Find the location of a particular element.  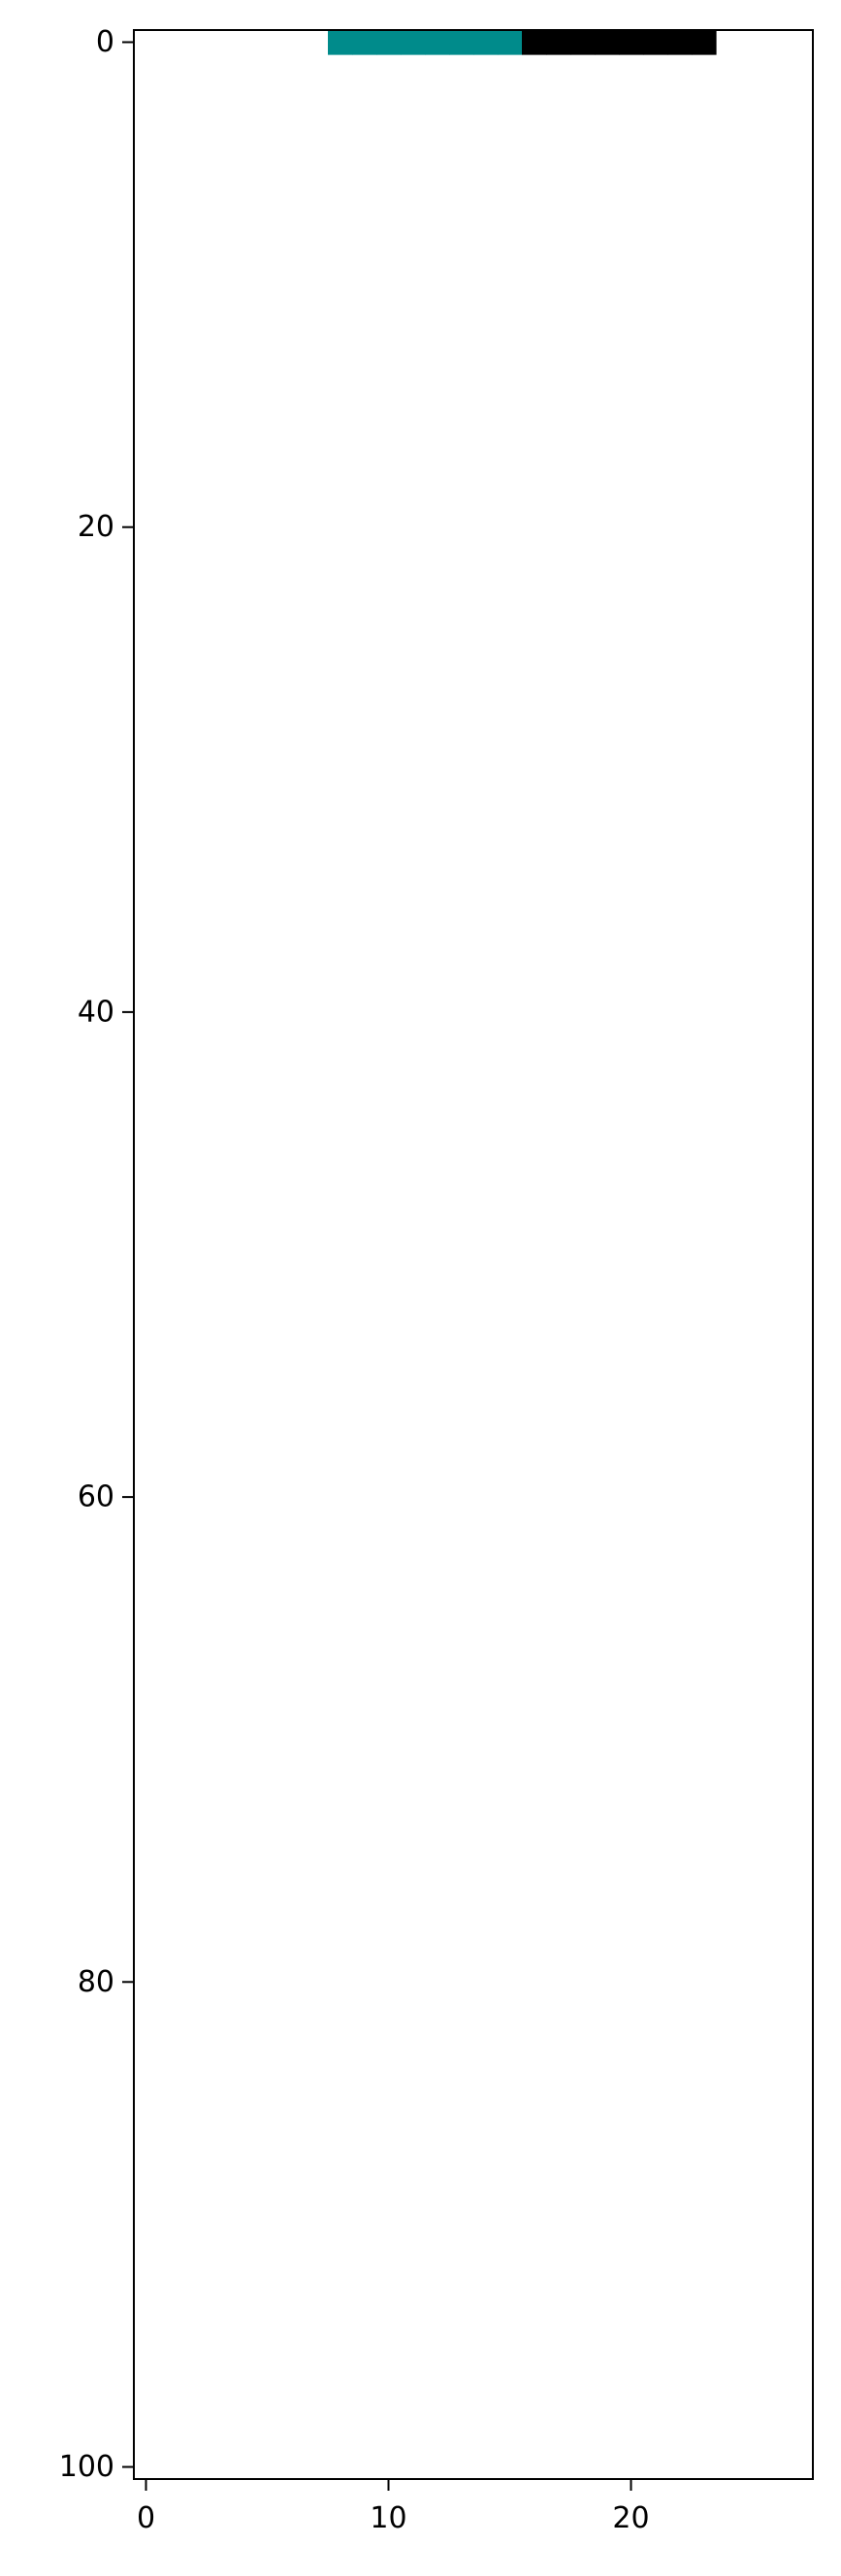

y-tick-label: 0 is located at coordinates (105, 42).